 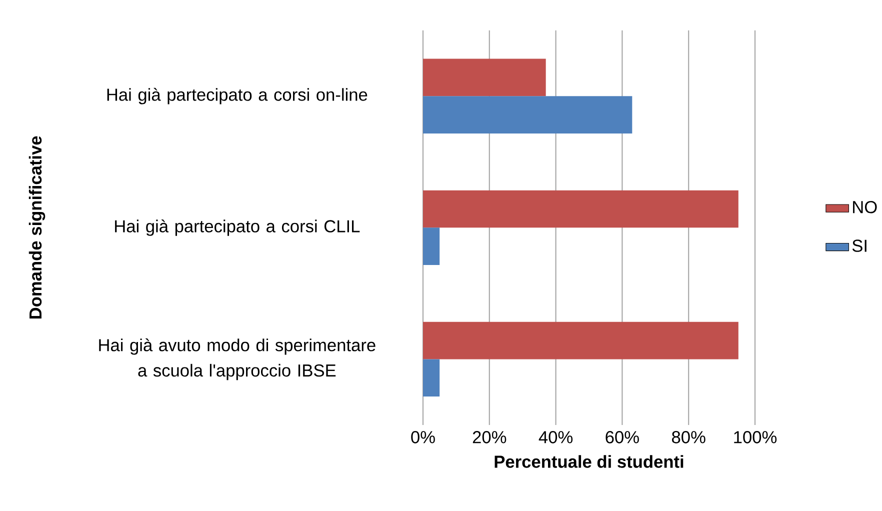 What do you see at coordinates (37, 227) in the screenshot?
I see `y-axis-title: Domande significative` at bounding box center [37, 227].